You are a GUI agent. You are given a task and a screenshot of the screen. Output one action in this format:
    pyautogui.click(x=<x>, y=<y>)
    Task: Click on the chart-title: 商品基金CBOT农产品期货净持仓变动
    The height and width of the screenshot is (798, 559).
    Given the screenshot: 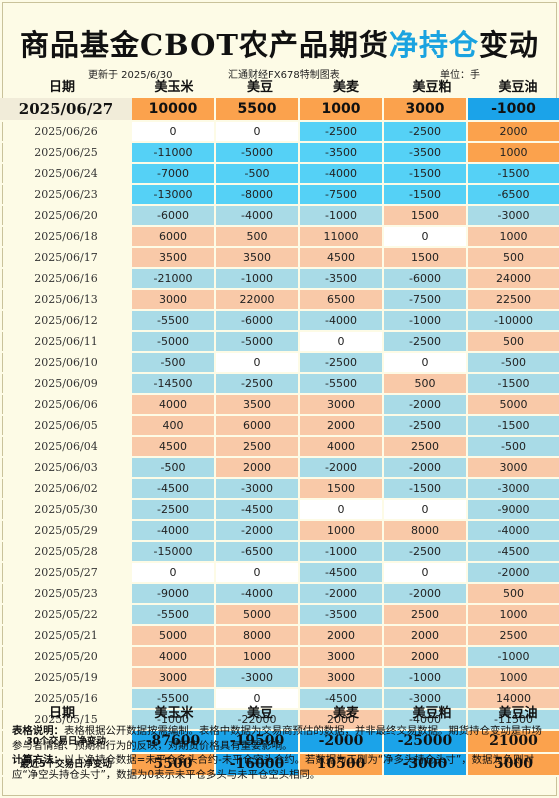 What is the action you would take?
    pyautogui.click(x=279, y=43)
    